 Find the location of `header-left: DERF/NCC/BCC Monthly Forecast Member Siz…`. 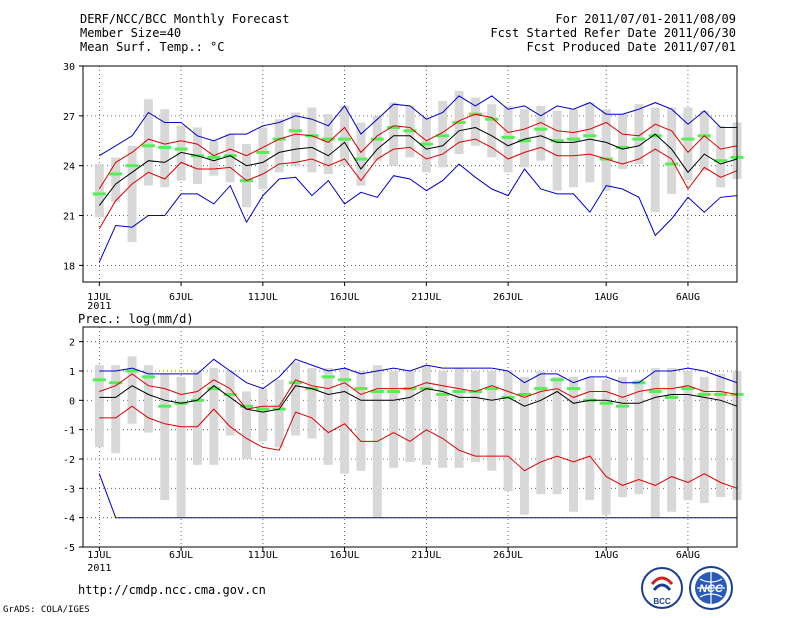

header-left: DERF/NCC/BCC Monthly Forecast Member Siz… is located at coordinates (185, 33).